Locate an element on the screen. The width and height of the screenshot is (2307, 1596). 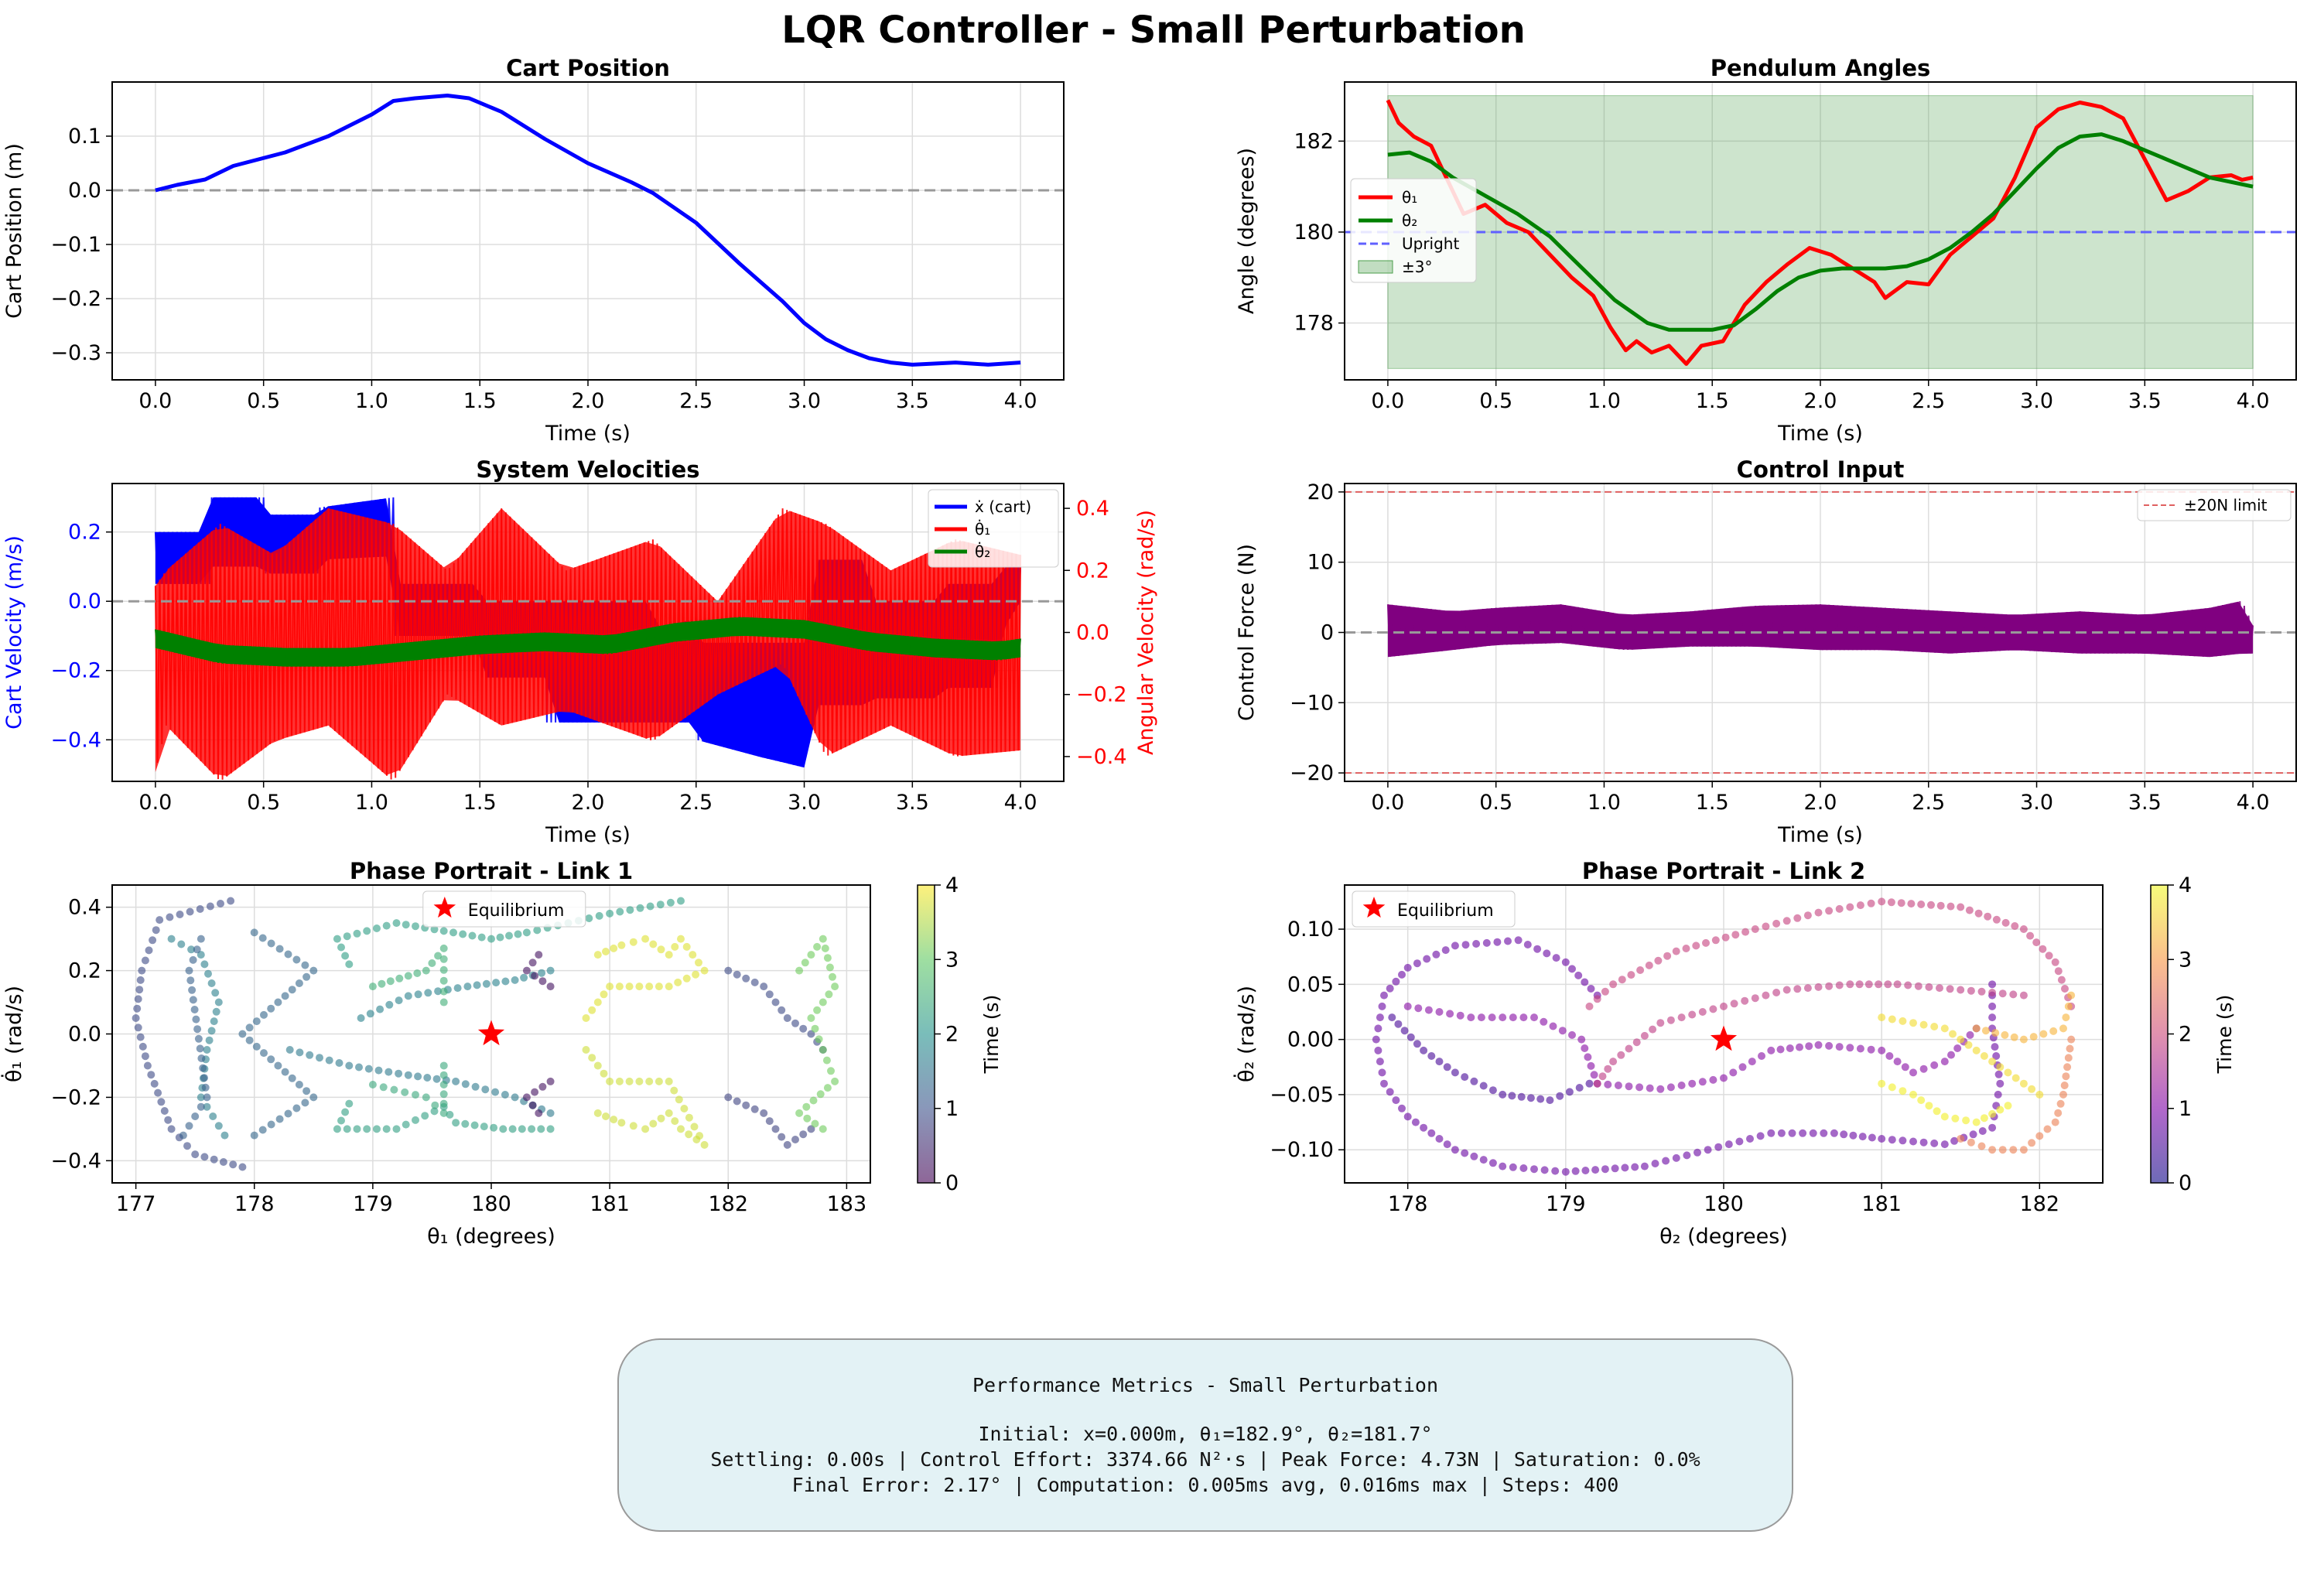
x-tick-label: 3.0 is located at coordinates (804, 401).